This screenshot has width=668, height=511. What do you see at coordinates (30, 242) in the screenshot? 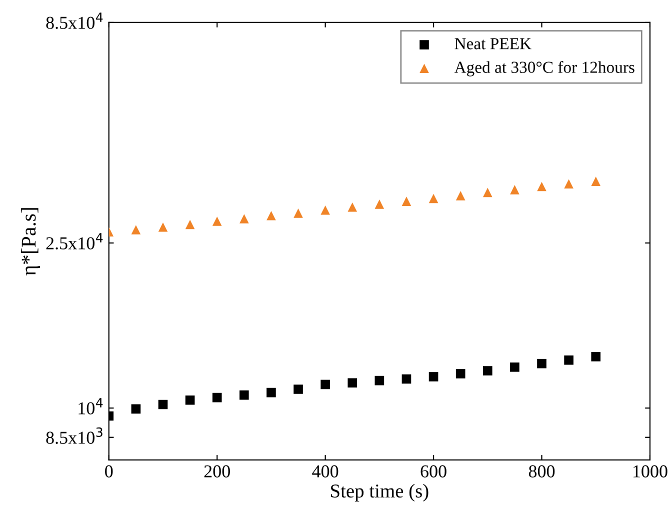
I see `y-axis-title: η*[Pa.s]` at bounding box center [30, 242].